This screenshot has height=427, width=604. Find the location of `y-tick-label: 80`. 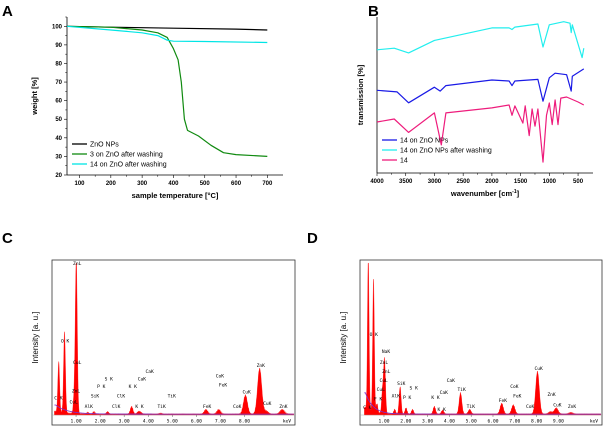

y-tick-label: 80 is located at coordinates (58, 64).